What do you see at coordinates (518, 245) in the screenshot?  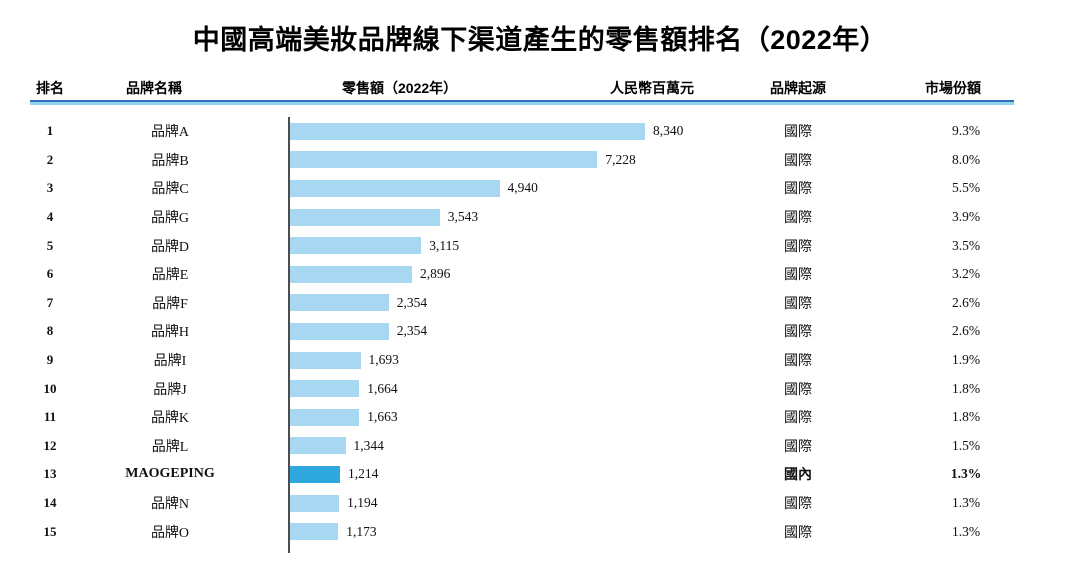 I see `bar-cell: 3,115` at bounding box center [518, 245].